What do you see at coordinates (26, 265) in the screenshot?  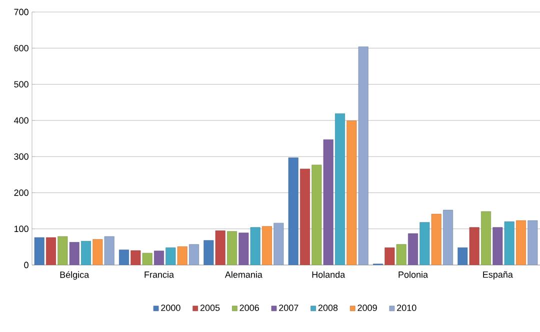 I see `y-tick-label: 0` at bounding box center [26, 265].